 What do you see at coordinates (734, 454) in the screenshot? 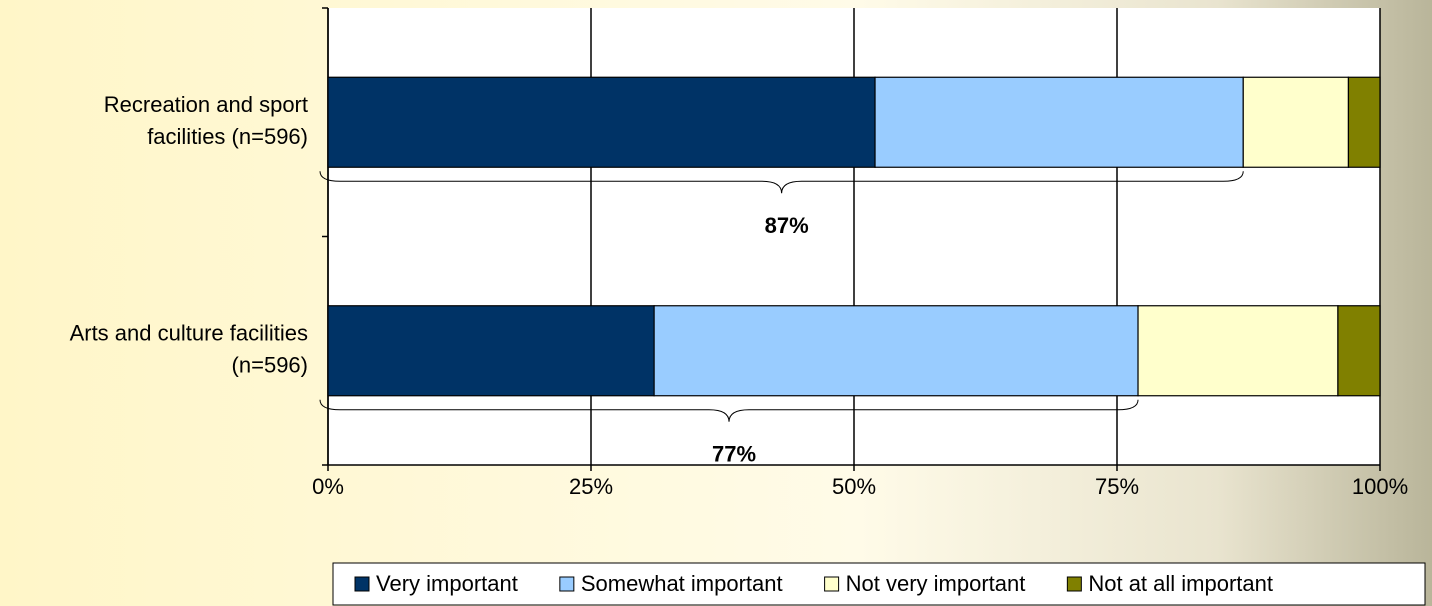
I see `annotation: 77%` at bounding box center [734, 454].